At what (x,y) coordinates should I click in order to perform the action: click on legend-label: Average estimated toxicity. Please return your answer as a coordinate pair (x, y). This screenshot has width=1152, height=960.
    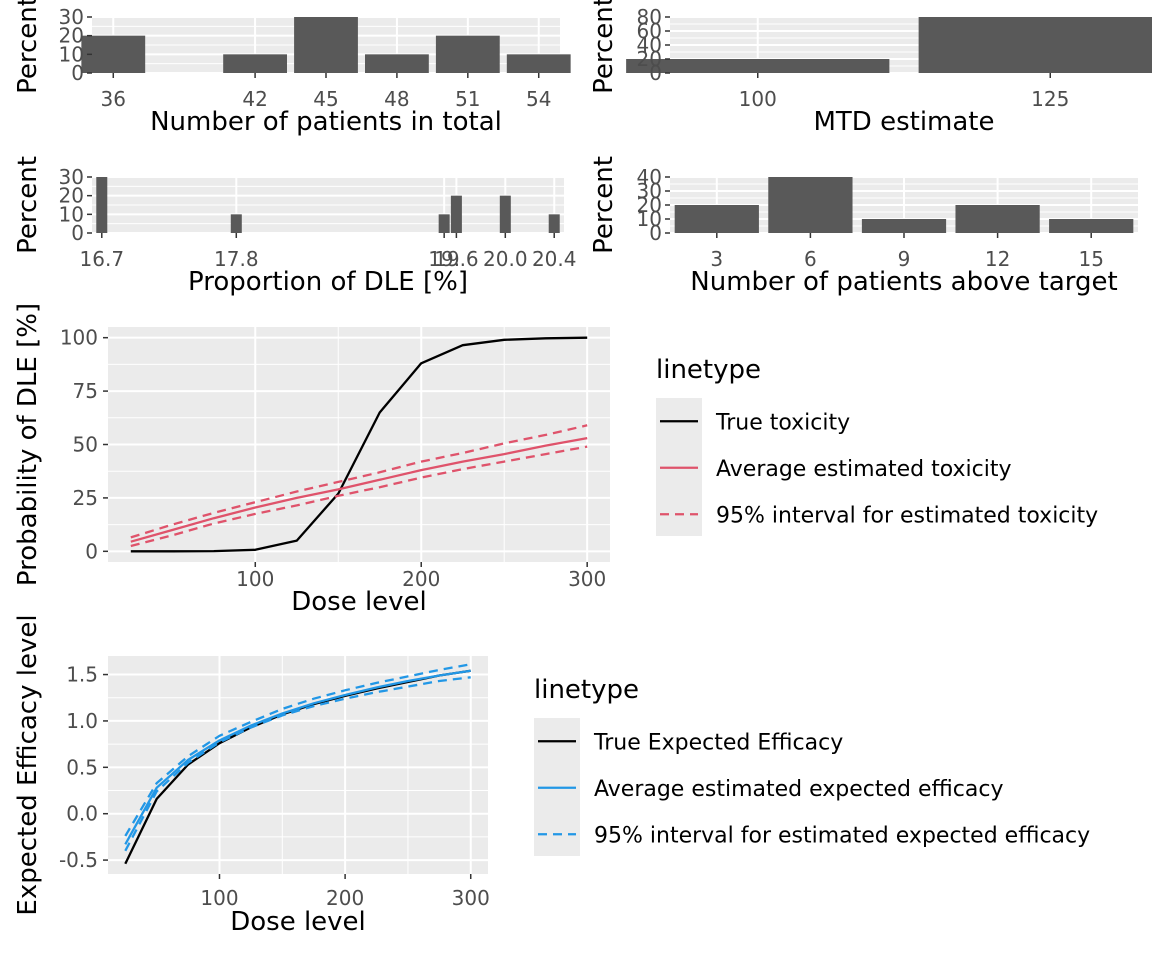
    Looking at the image, I should click on (864, 469).